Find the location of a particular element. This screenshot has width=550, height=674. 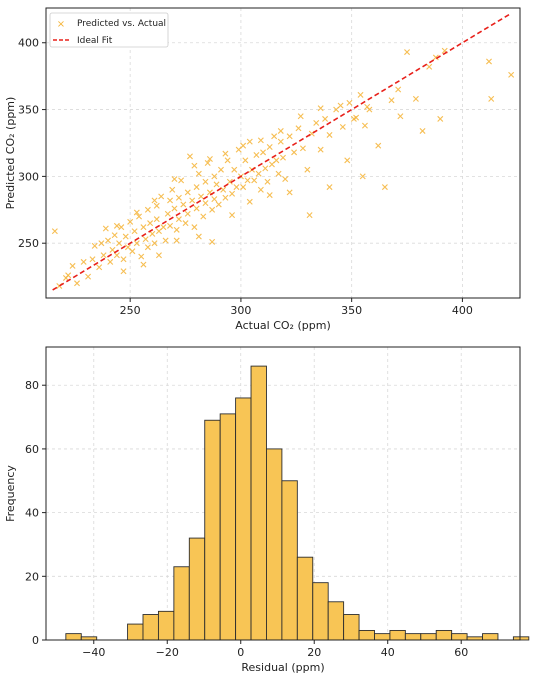

histogram-y-tick-label: 60 is located at coordinates (32, 449).